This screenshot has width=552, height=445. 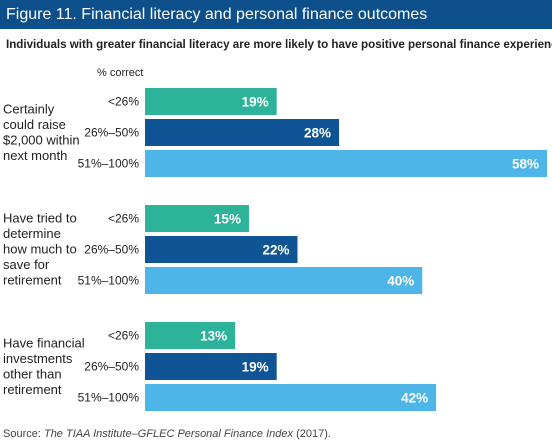 I want to click on group-label-line: next month, so click(x=35, y=155).